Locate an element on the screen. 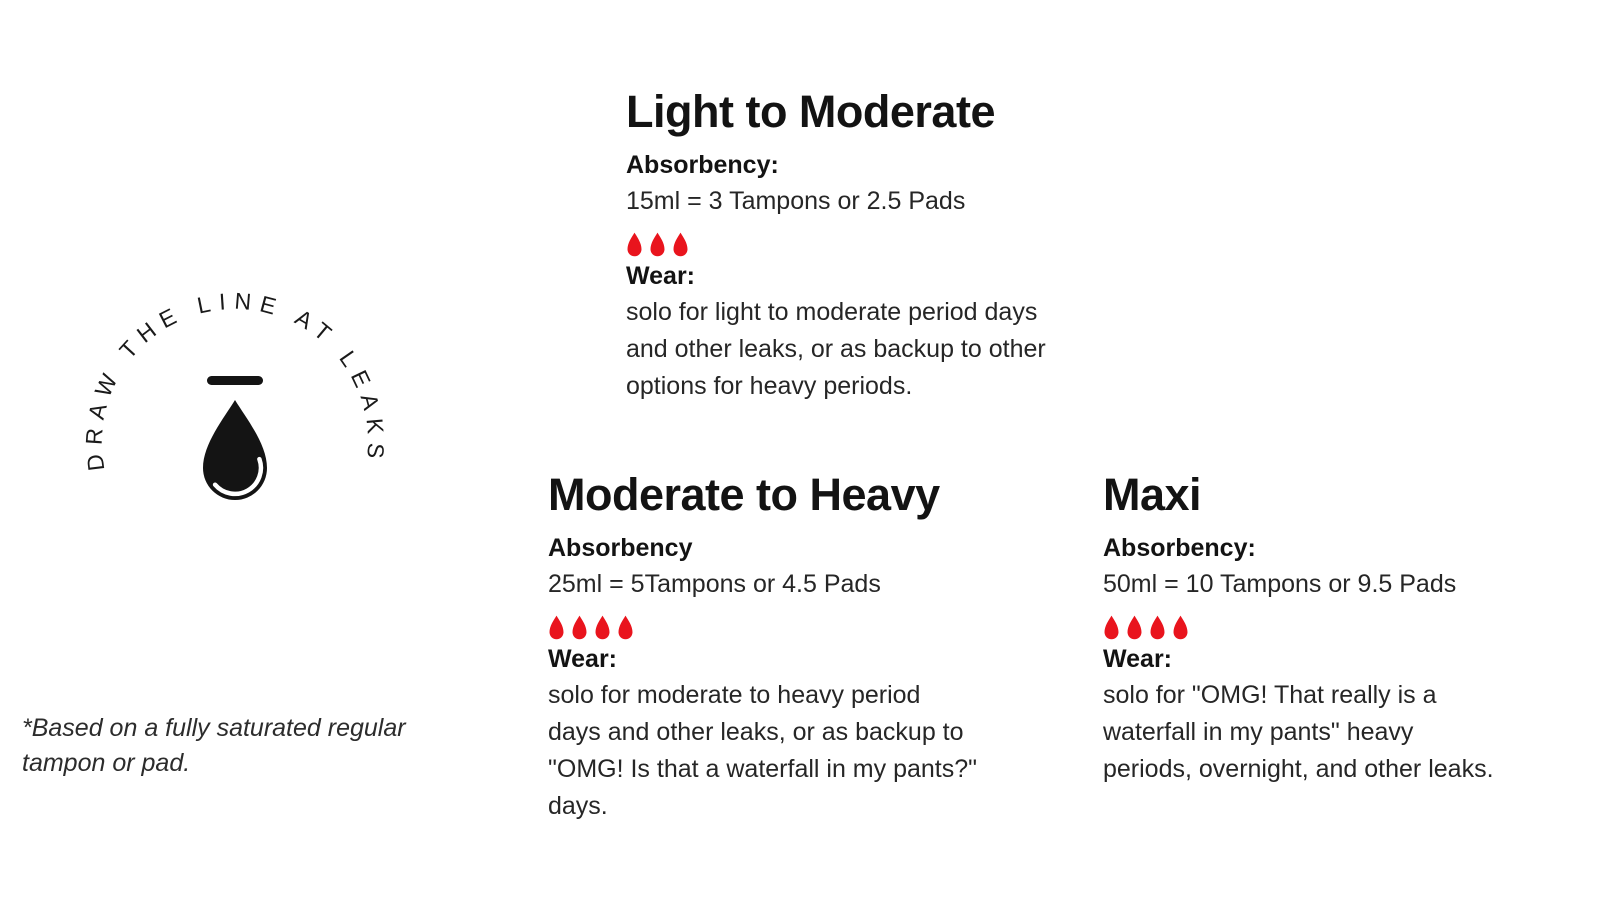 The height and width of the screenshot is (900, 1600). absorbency-label: Absorbency is located at coordinates (620, 548).